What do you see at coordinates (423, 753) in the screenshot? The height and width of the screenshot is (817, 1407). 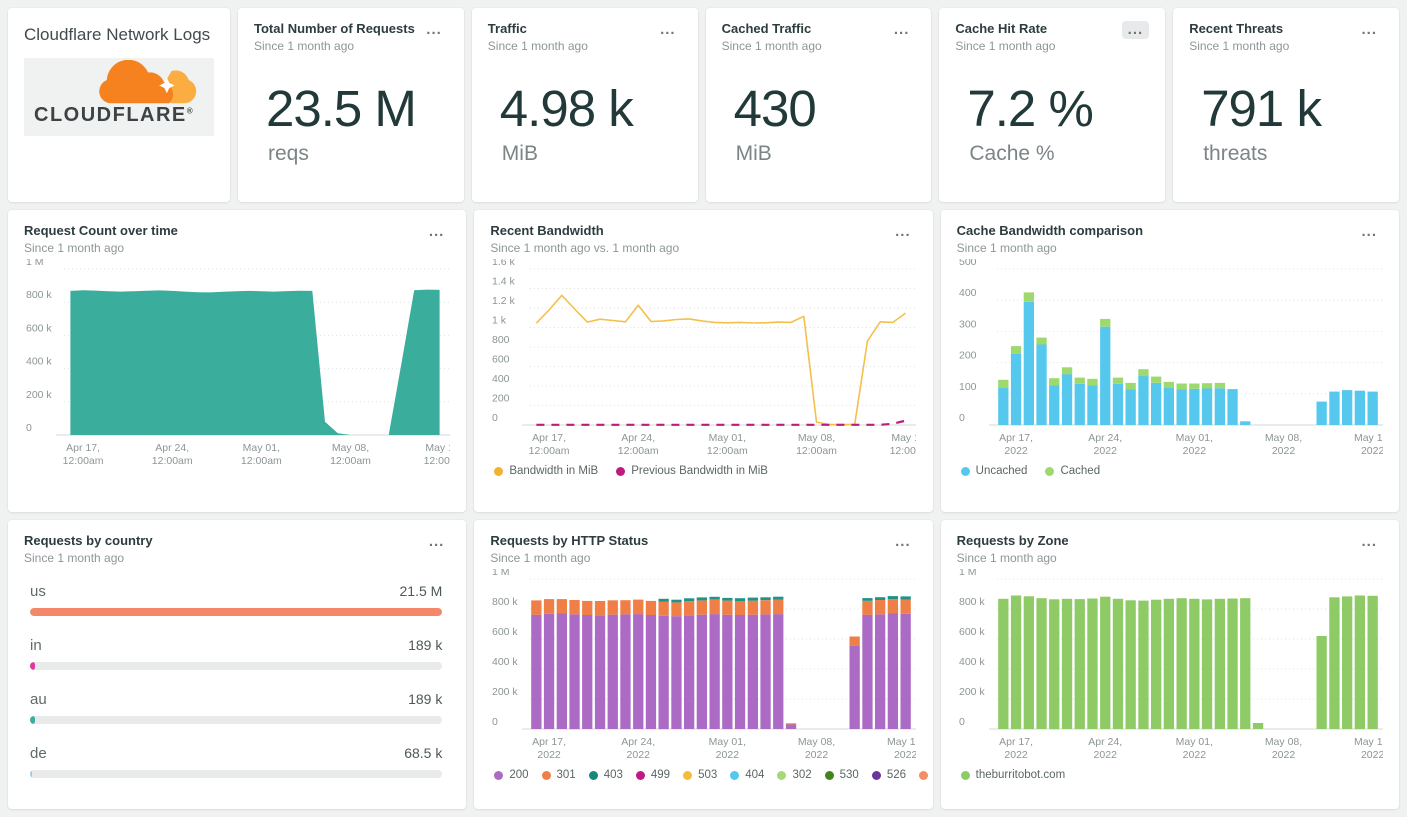 I see `country-value: 68.5 k` at bounding box center [423, 753].